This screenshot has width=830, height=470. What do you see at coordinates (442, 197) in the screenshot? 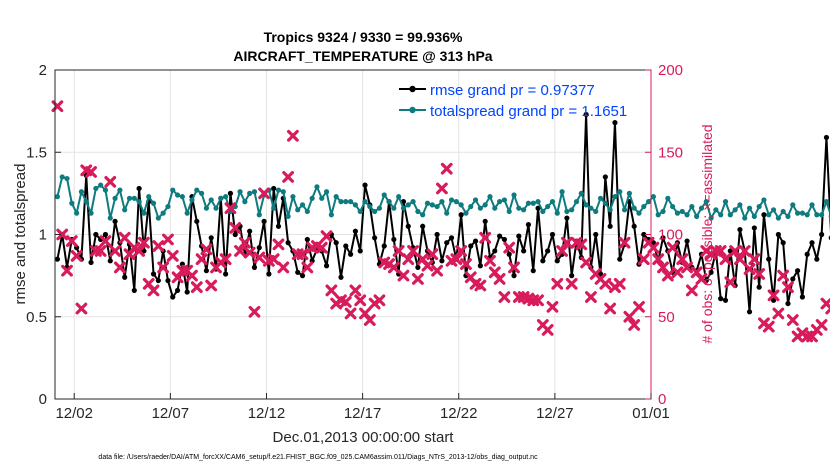
I see `series-spread` at bounding box center [442, 197].